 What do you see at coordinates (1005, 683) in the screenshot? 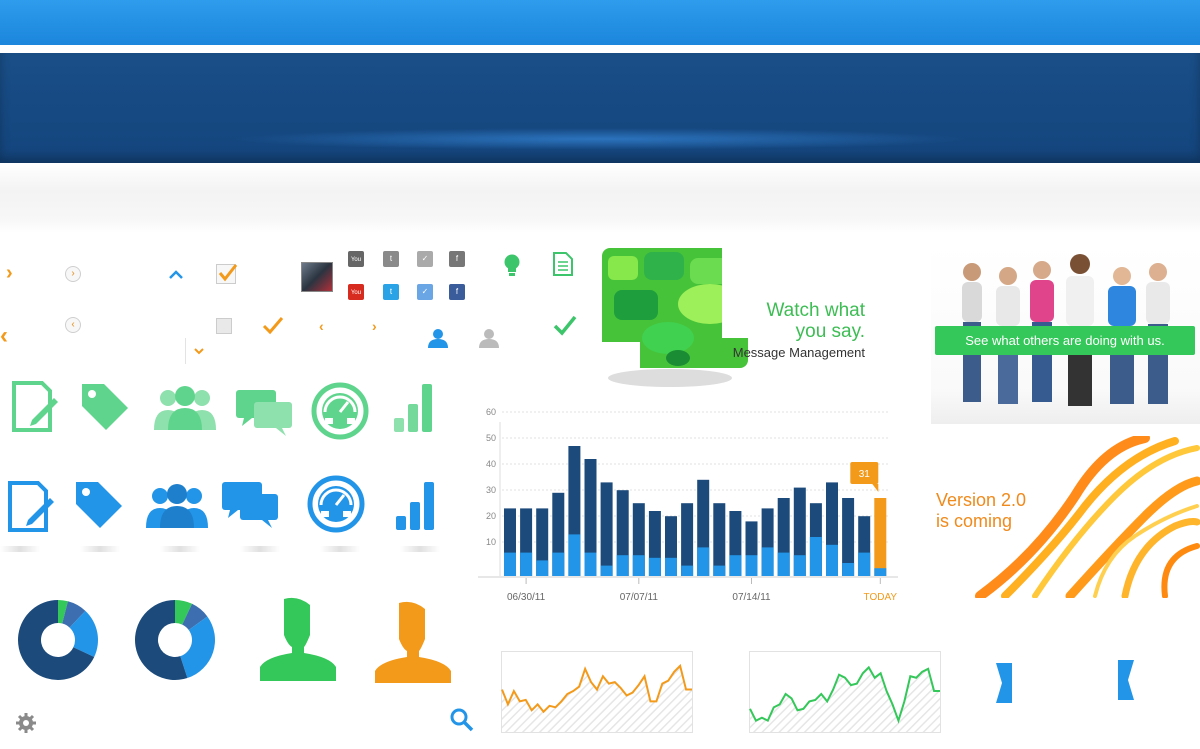
I see `ribbon-arrow-right` at bounding box center [1005, 683].